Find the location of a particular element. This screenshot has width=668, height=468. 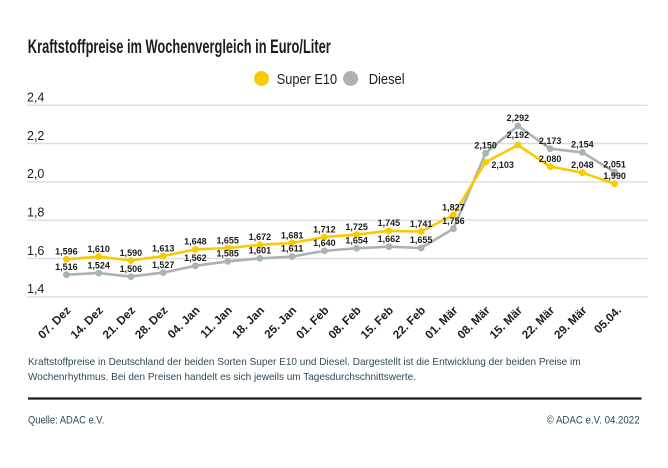

svg-text: 1,516 is located at coordinates (66, 266).